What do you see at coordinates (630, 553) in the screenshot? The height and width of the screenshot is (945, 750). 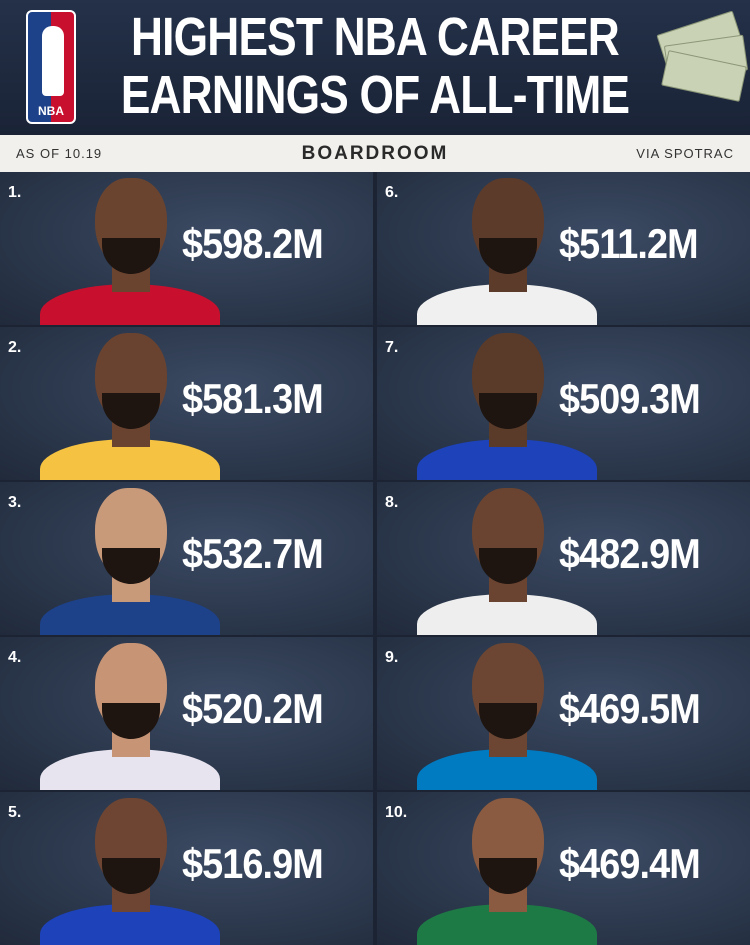 I see `earnings-value: $482.9M` at bounding box center [630, 553].